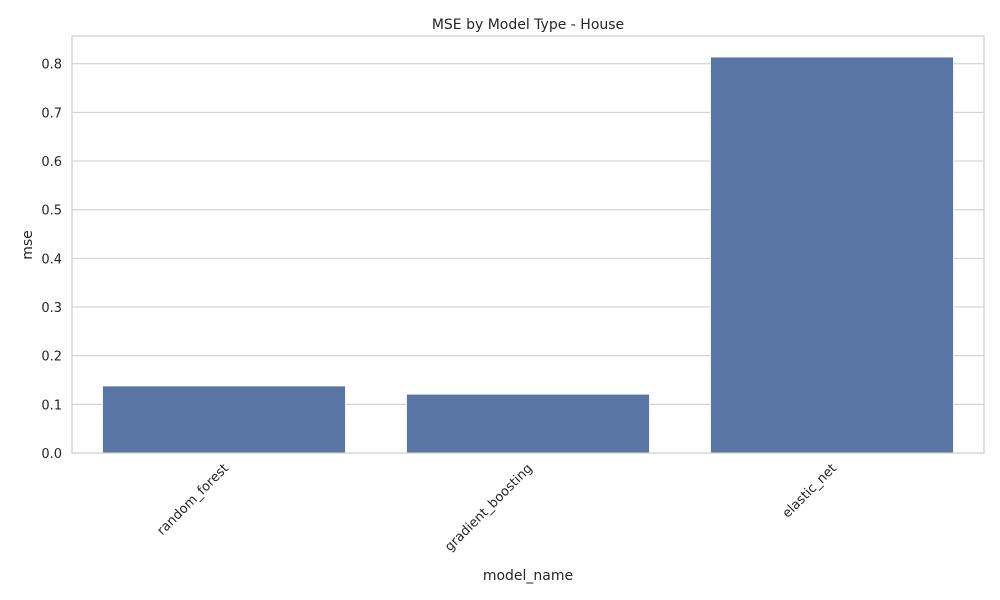 The image size is (1000, 600). Describe the element at coordinates (224, 419) in the screenshot. I see `bar-random_forest` at that location.